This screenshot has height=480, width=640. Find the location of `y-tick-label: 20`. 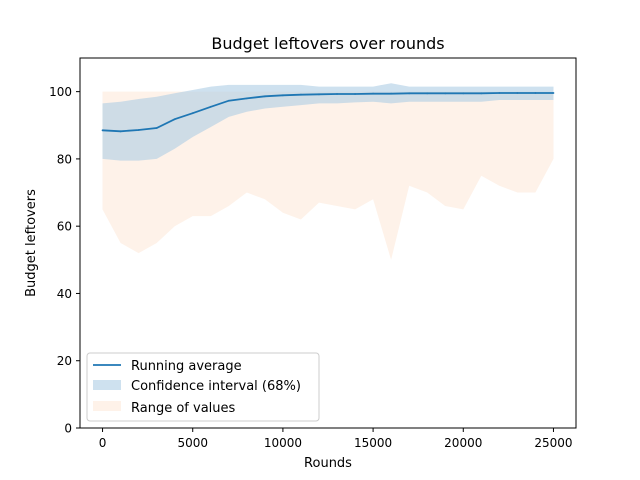

y-tick-label: 20 is located at coordinates (64, 361).